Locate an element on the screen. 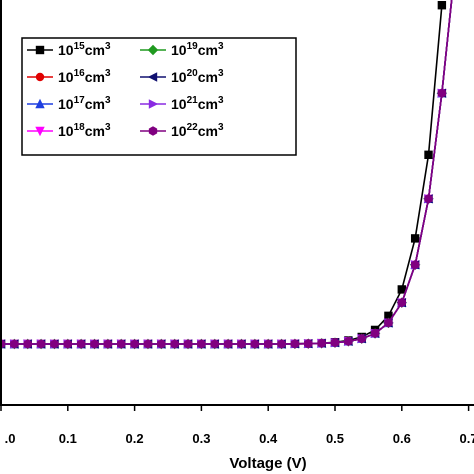  legend-item: 1021cm3 is located at coordinates (182, 103).